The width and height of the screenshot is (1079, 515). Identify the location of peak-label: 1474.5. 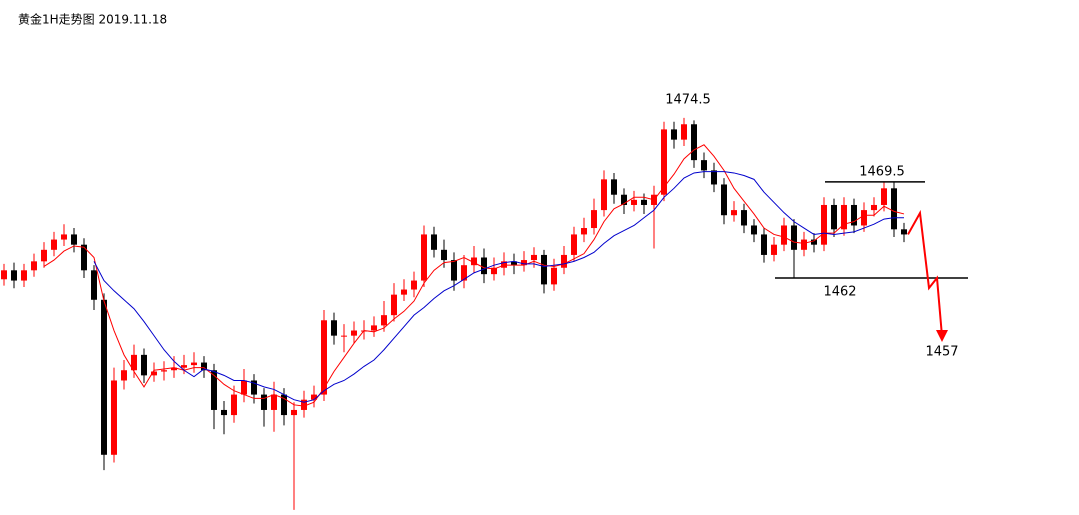
(688, 99).